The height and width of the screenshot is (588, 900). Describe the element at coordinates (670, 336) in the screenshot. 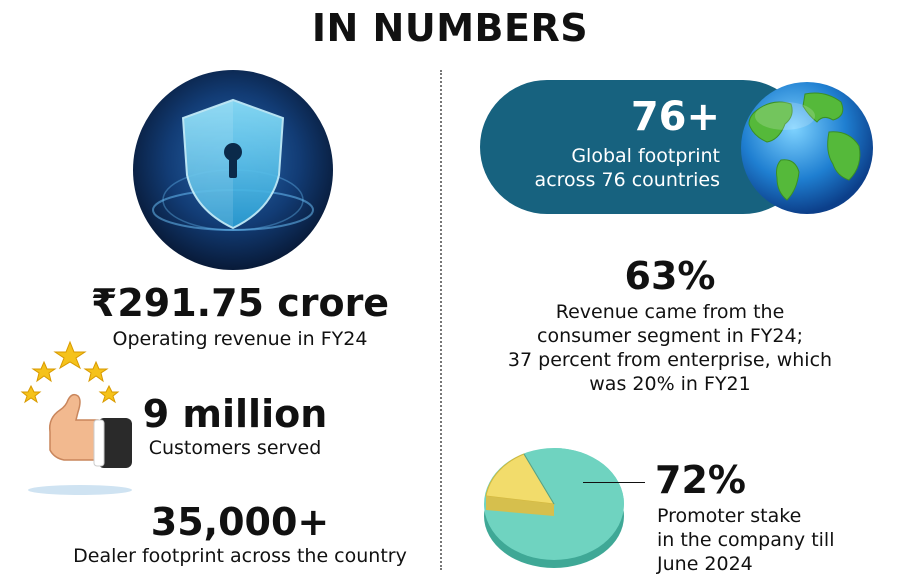

I see `consumer-desc-line2: consumer segment in FY24;` at that location.